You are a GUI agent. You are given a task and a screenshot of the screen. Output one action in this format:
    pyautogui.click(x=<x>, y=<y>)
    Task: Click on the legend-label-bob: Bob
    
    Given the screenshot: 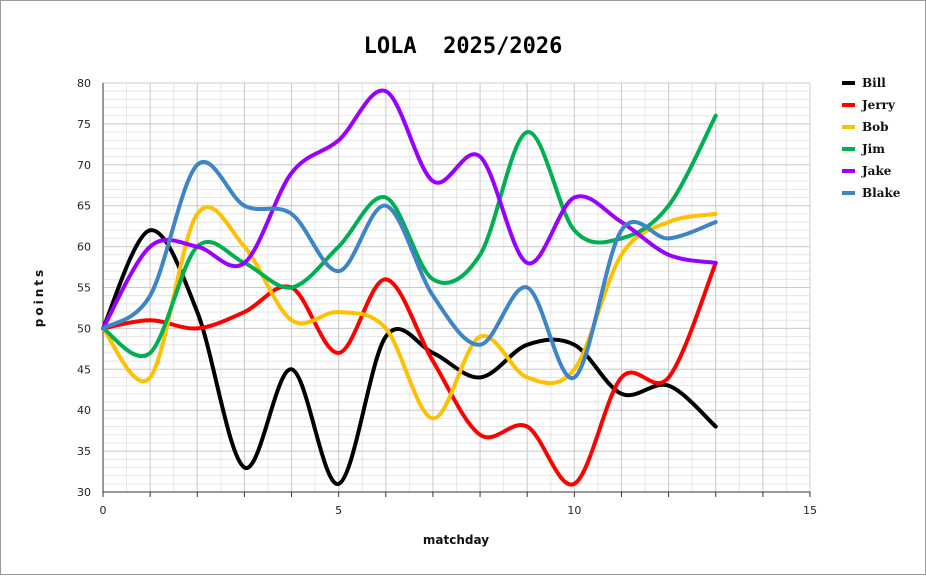 What is the action you would take?
    pyautogui.click(x=875, y=127)
    